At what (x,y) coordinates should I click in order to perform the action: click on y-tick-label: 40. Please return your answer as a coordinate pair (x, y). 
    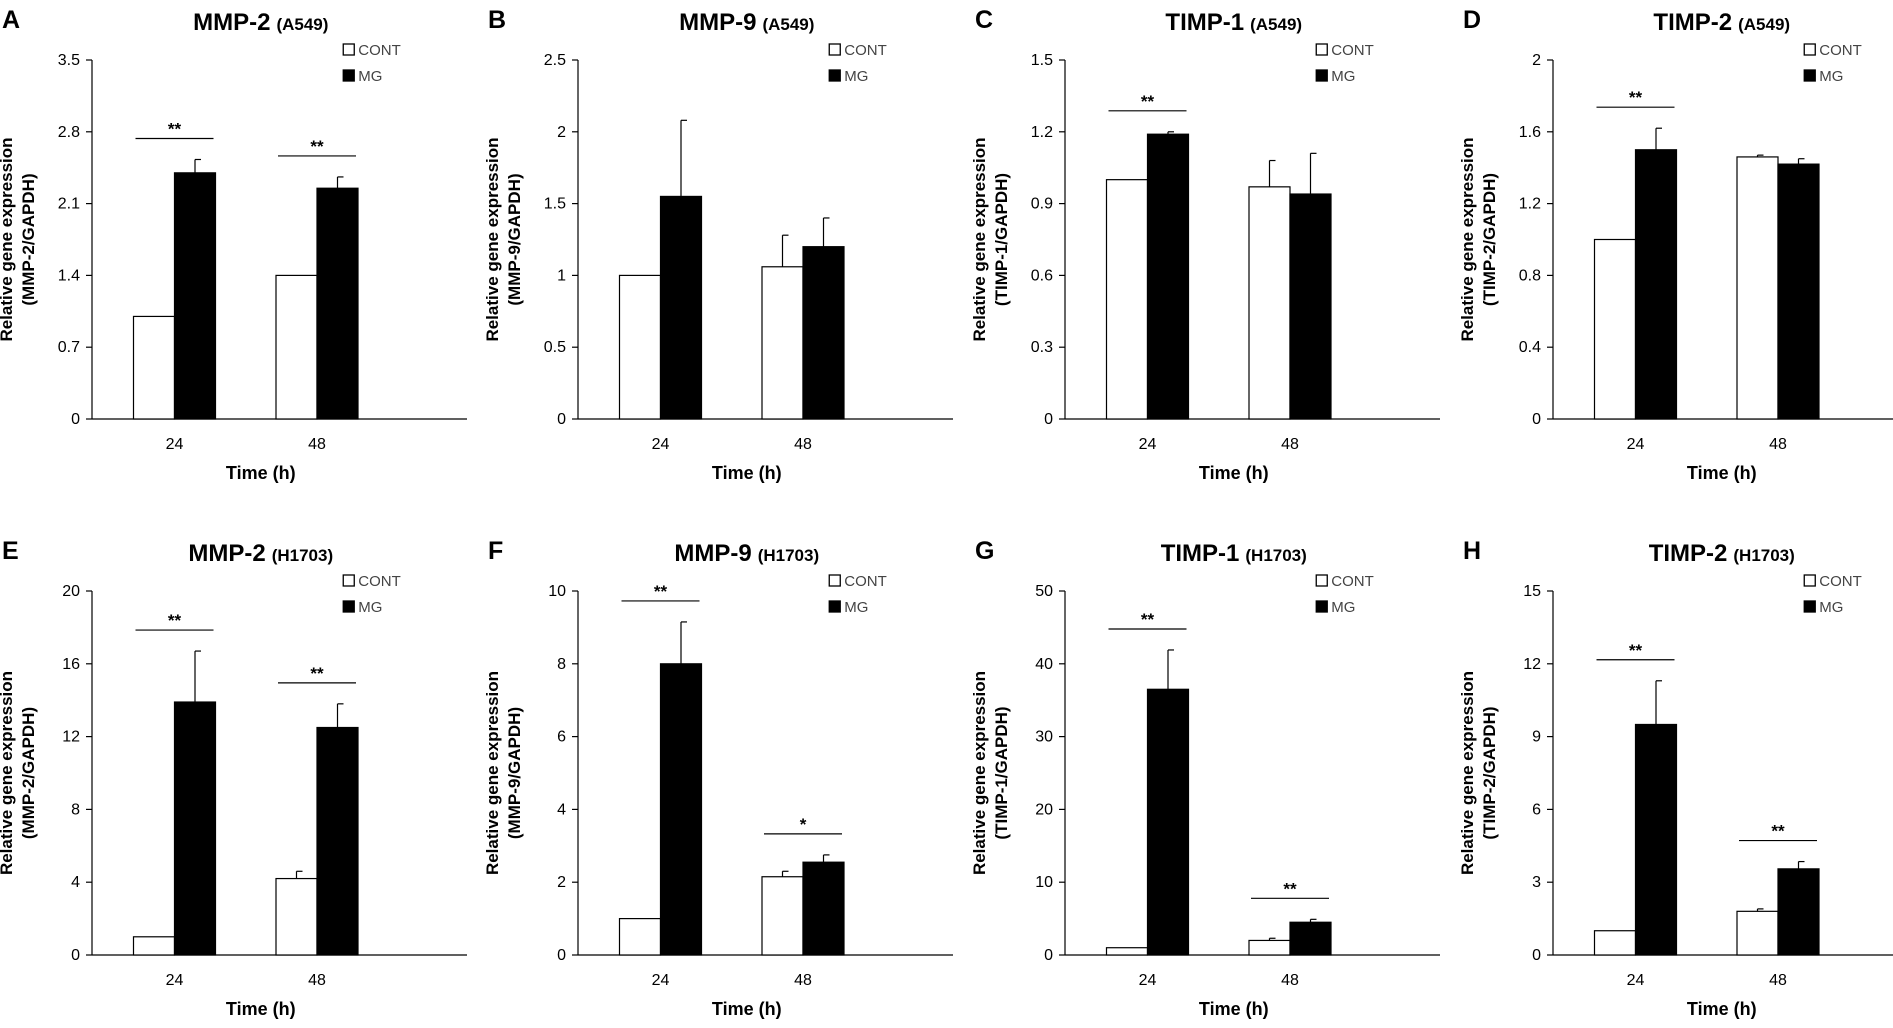
    Looking at the image, I should click on (1044, 664).